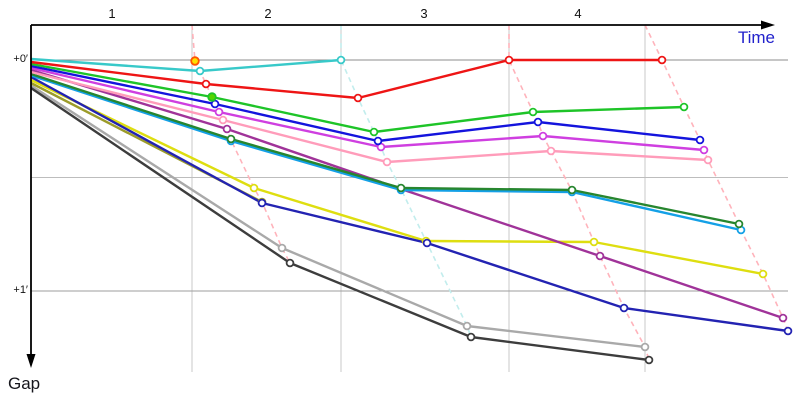  What do you see at coordinates (424, 13) in the screenshot?
I see `x-tick-label-3: 3` at bounding box center [424, 13].